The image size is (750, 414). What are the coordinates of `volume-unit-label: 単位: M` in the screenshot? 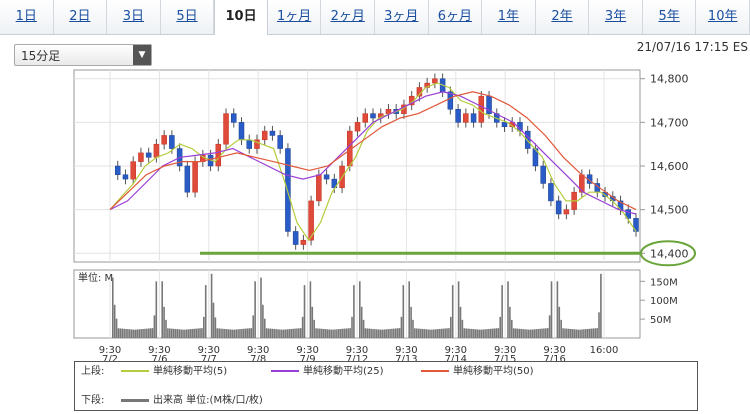 It's located at (95, 277).